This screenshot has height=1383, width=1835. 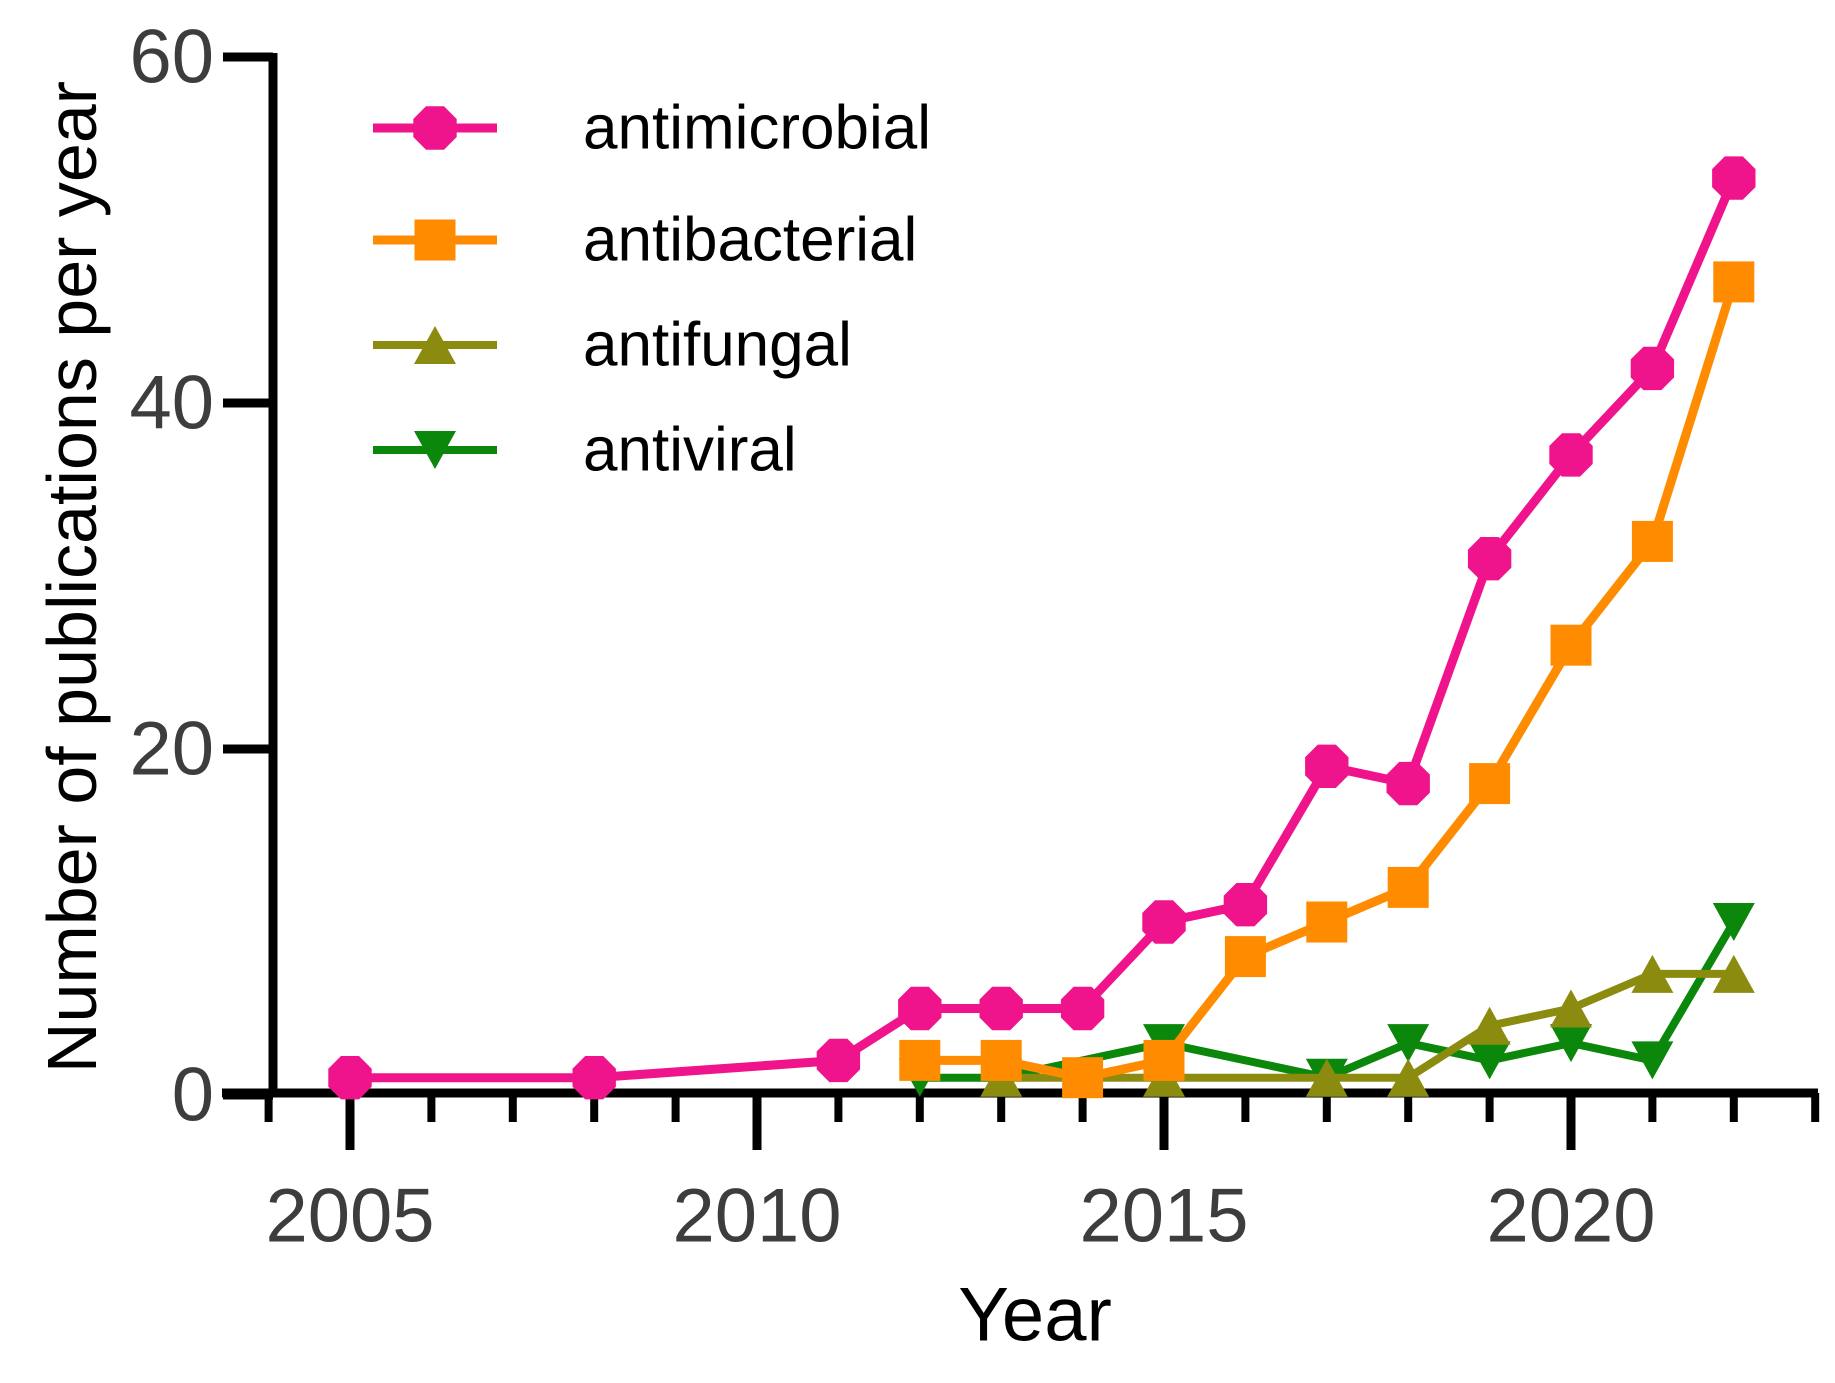 What do you see at coordinates (435, 450) in the screenshot?
I see `legend-marker-triangle-down-icon` at bounding box center [435, 450].